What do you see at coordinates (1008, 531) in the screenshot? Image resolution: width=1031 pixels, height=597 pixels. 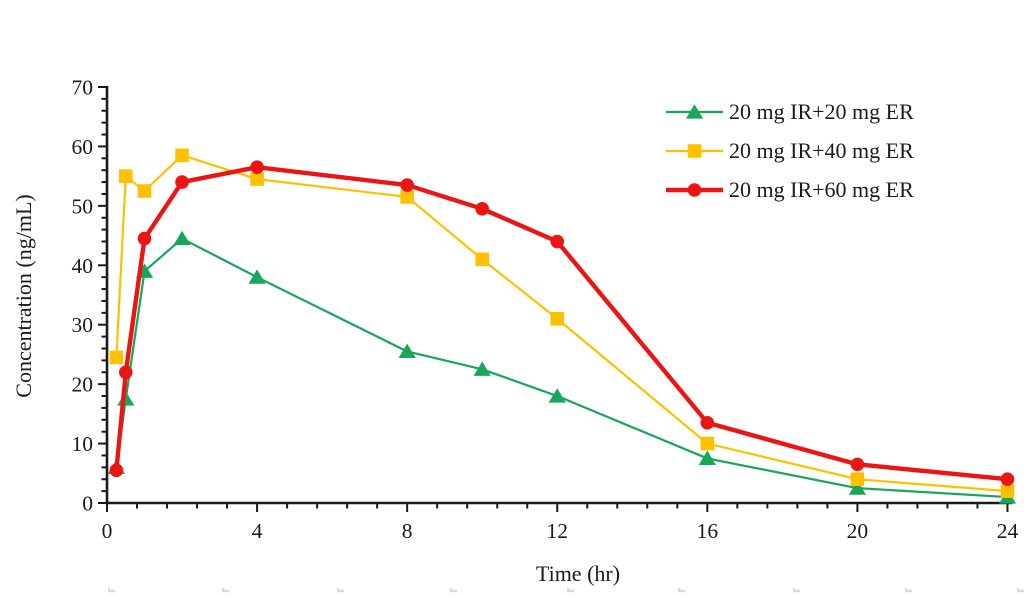 I see `x-tick-label: 24` at bounding box center [1008, 531].